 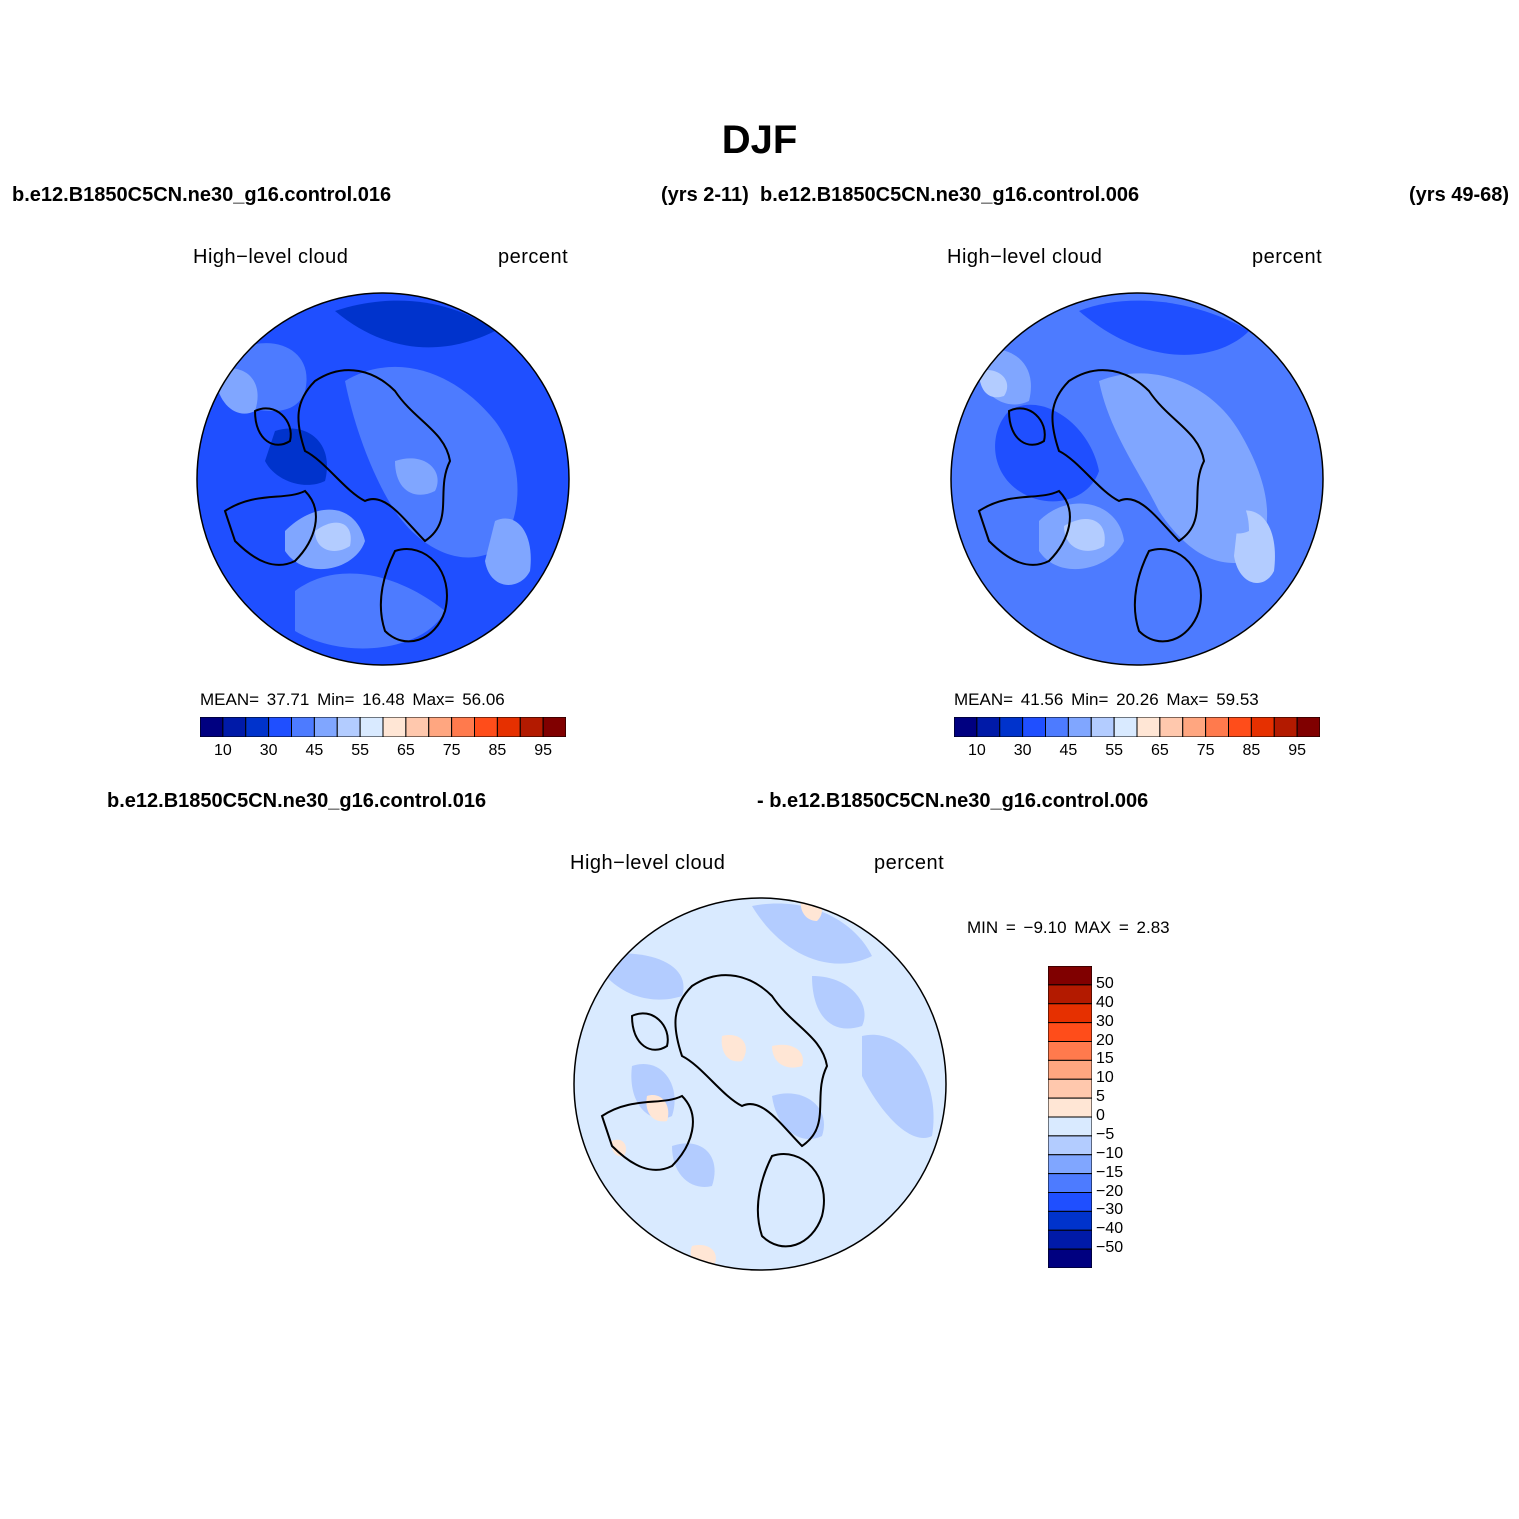 I want to click on panel2-colorbar-tick-label: 95, so click(x=1297, y=750).